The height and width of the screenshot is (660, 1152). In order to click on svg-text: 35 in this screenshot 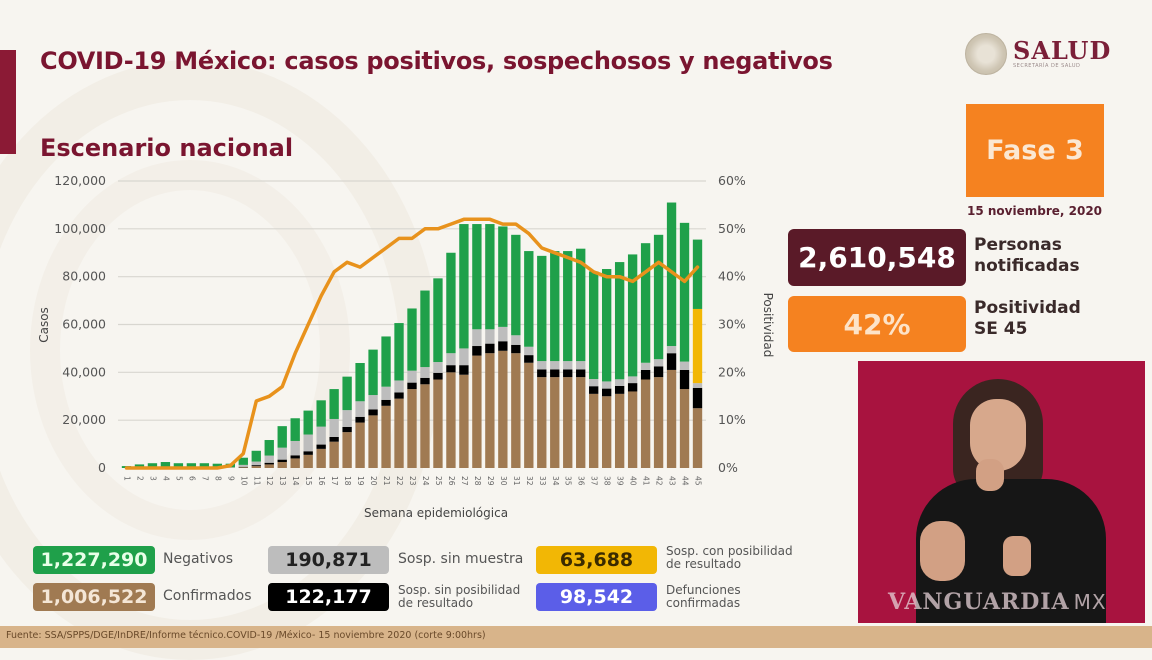, I will do `click(568, 481)`.